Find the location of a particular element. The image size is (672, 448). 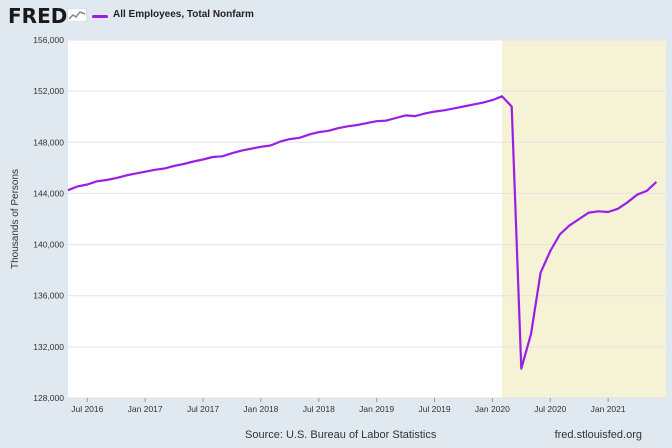

fred-logo: FRED is located at coordinates (38, 16).